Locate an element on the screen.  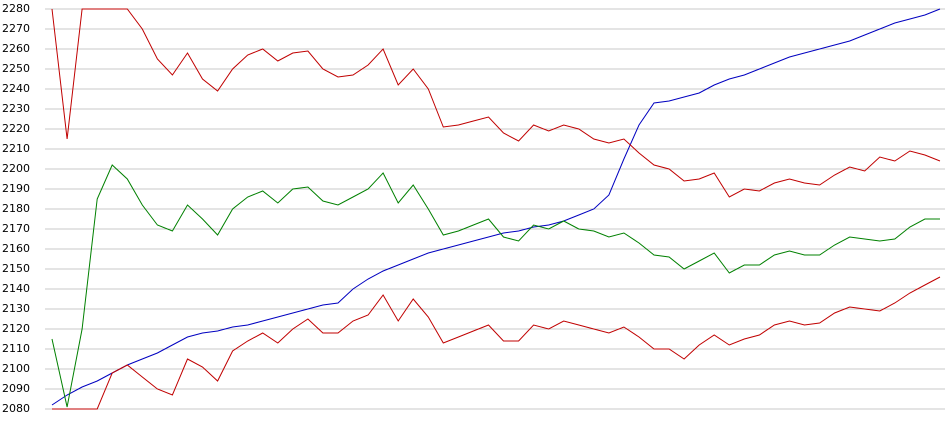
y-tick-label: 2080 is located at coordinates (16, 408).